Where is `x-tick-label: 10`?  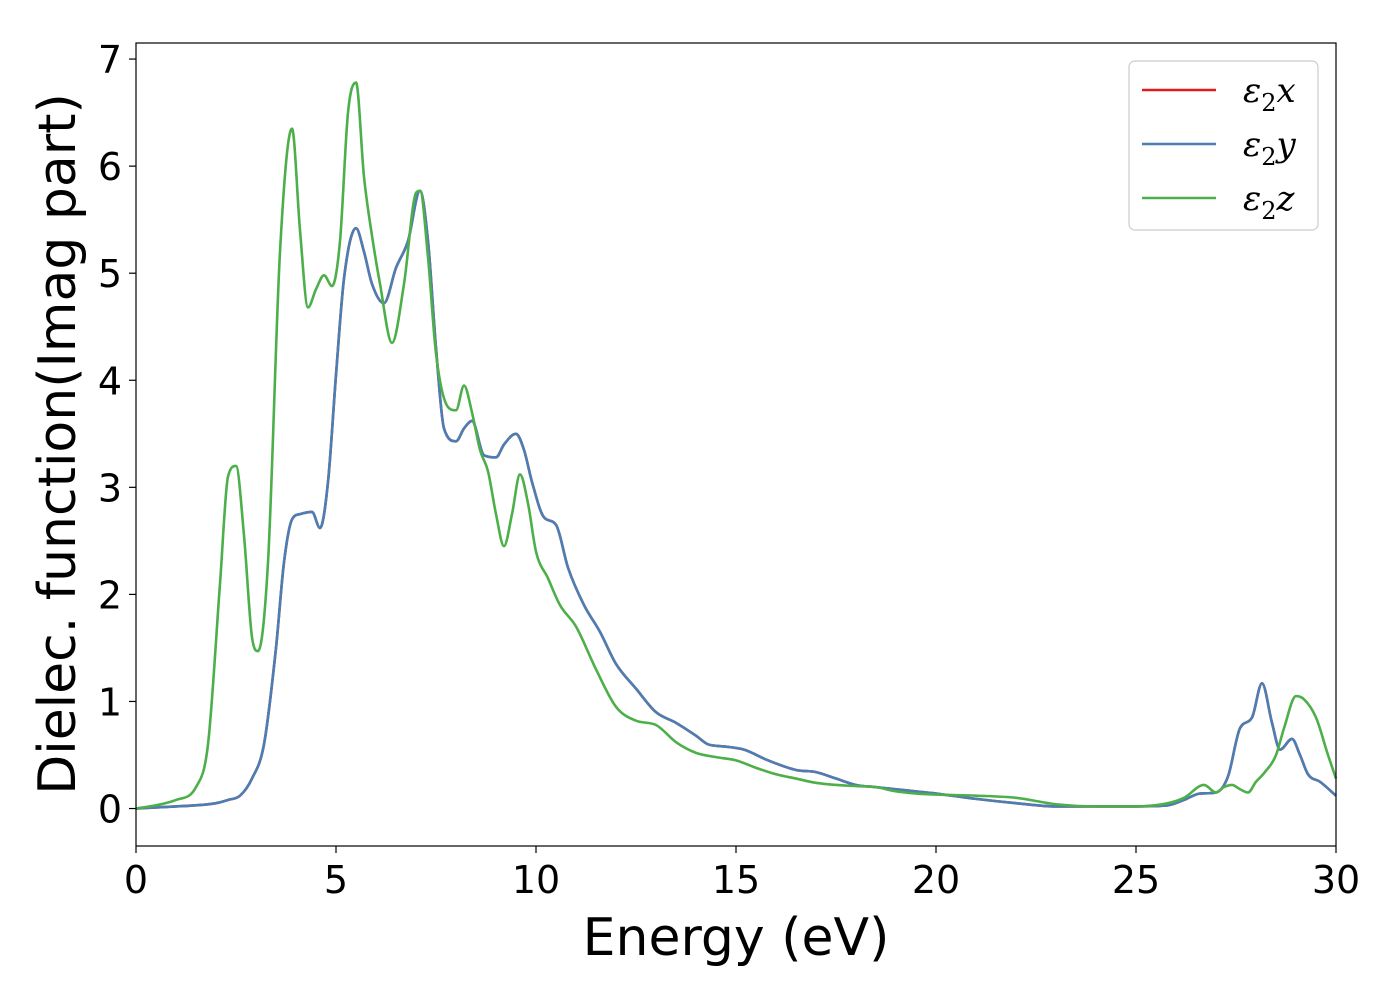 x-tick-label: 10 is located at coordinates (536, 880).